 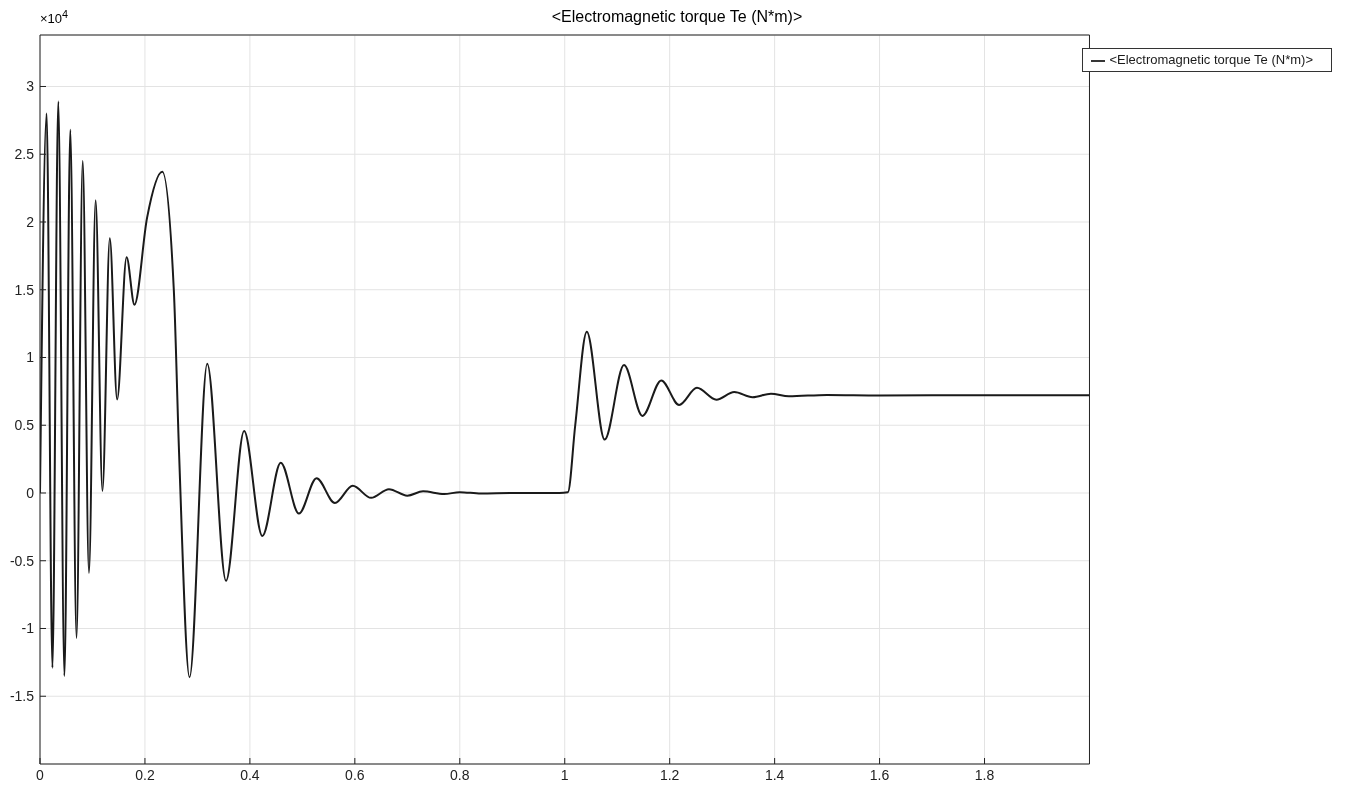 I want to click on y-tick-label: -1, so click(x=28, y=628).